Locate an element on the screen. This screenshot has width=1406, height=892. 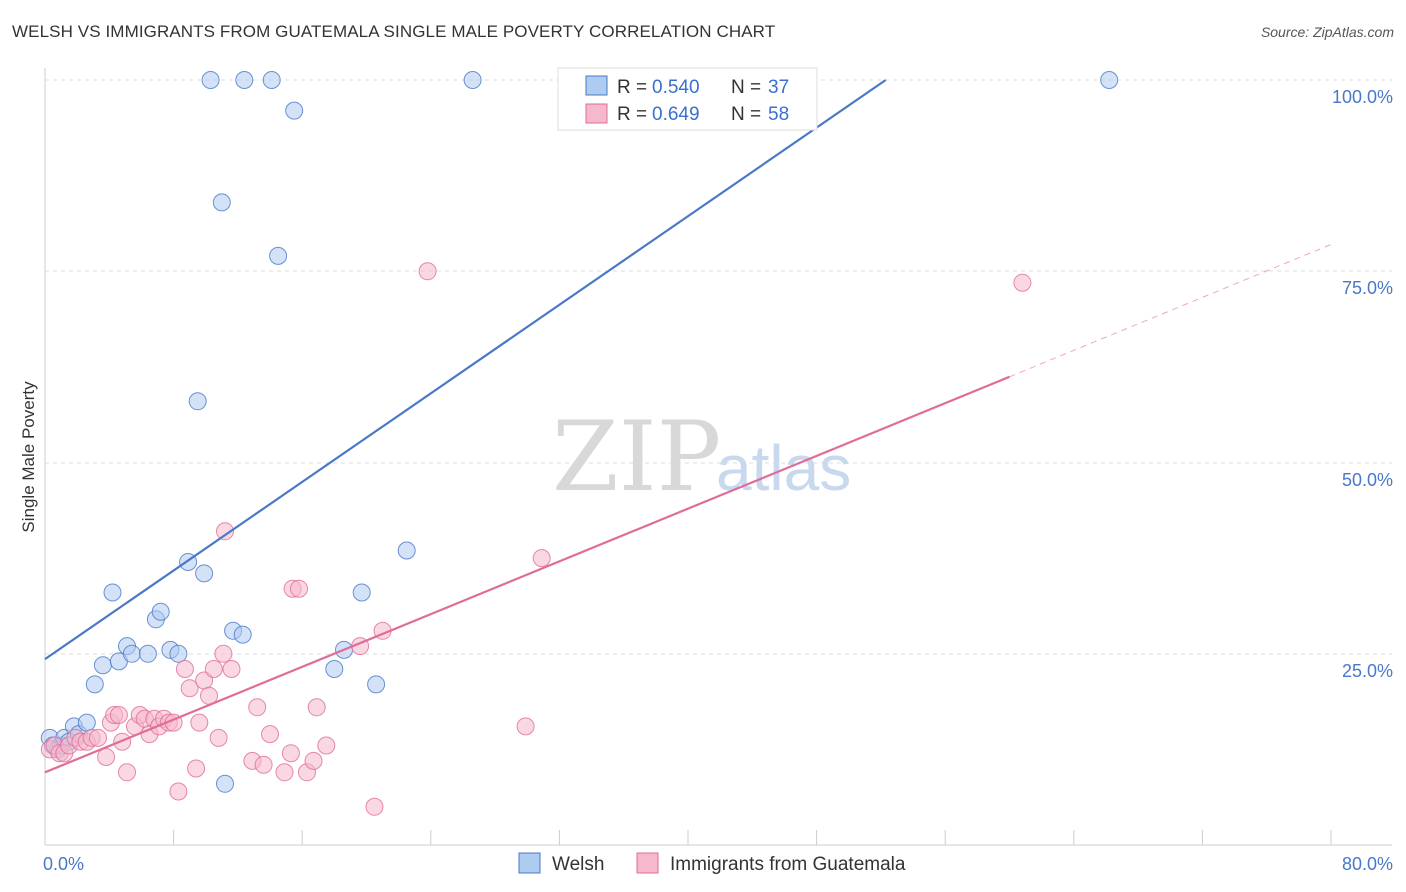
legend-welsh-n-value: 37 is located at coordinates (778, 87).